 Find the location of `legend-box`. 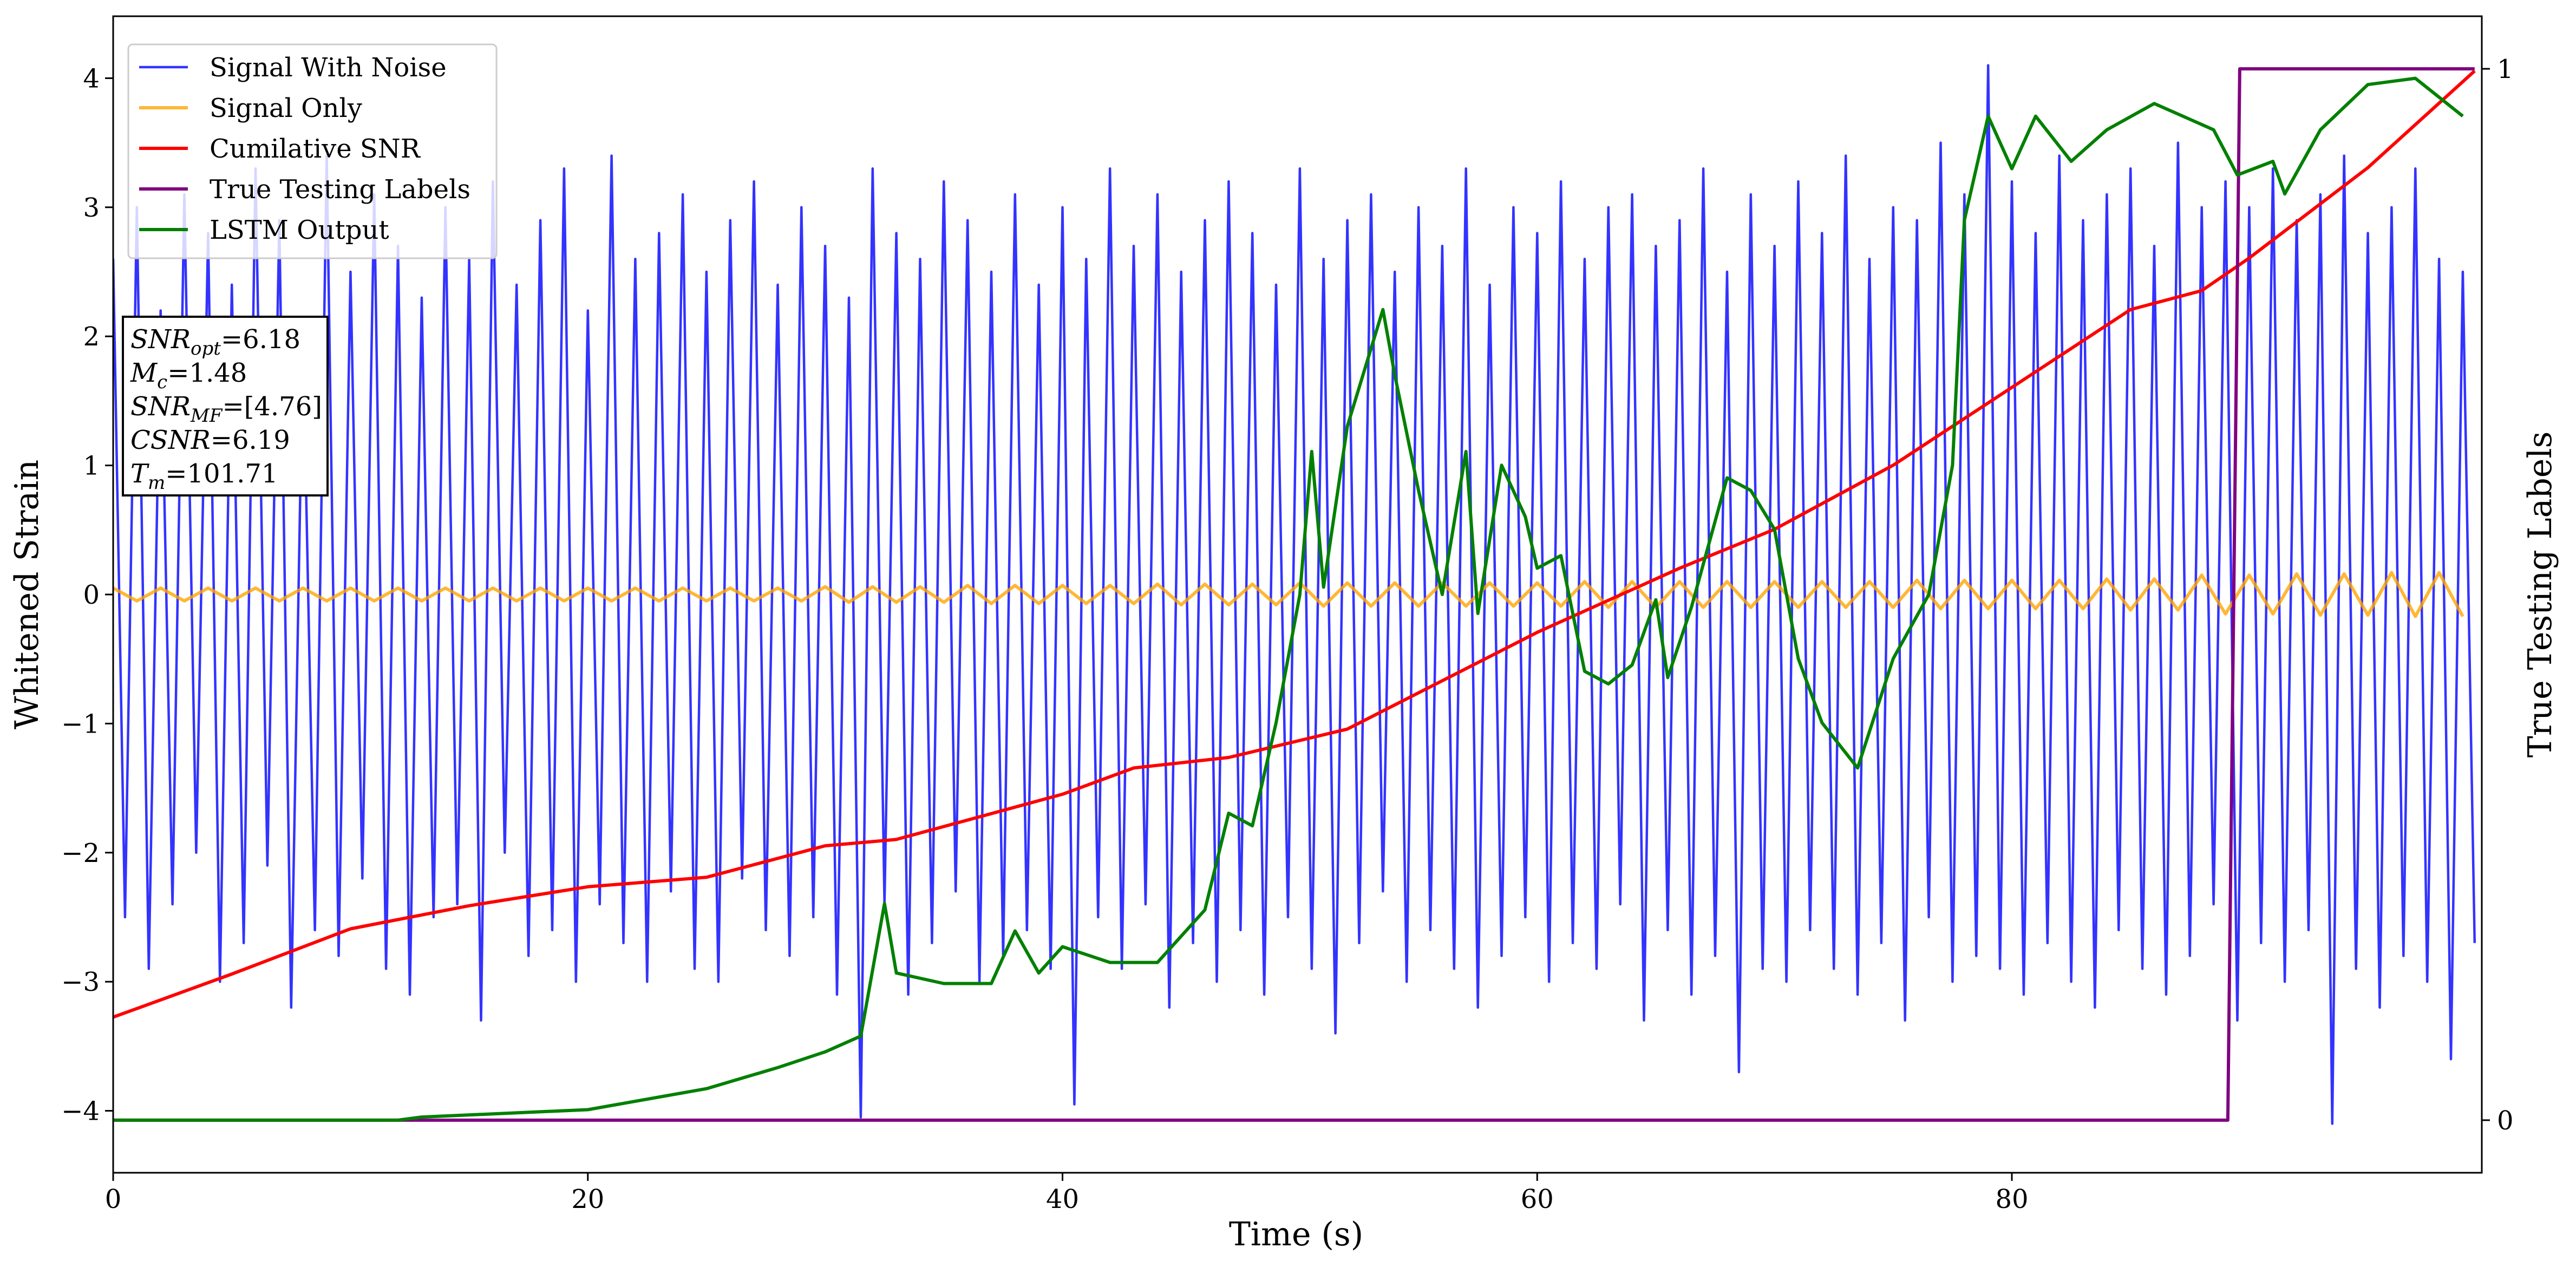

legend-box is located at coordinates (312, 151).